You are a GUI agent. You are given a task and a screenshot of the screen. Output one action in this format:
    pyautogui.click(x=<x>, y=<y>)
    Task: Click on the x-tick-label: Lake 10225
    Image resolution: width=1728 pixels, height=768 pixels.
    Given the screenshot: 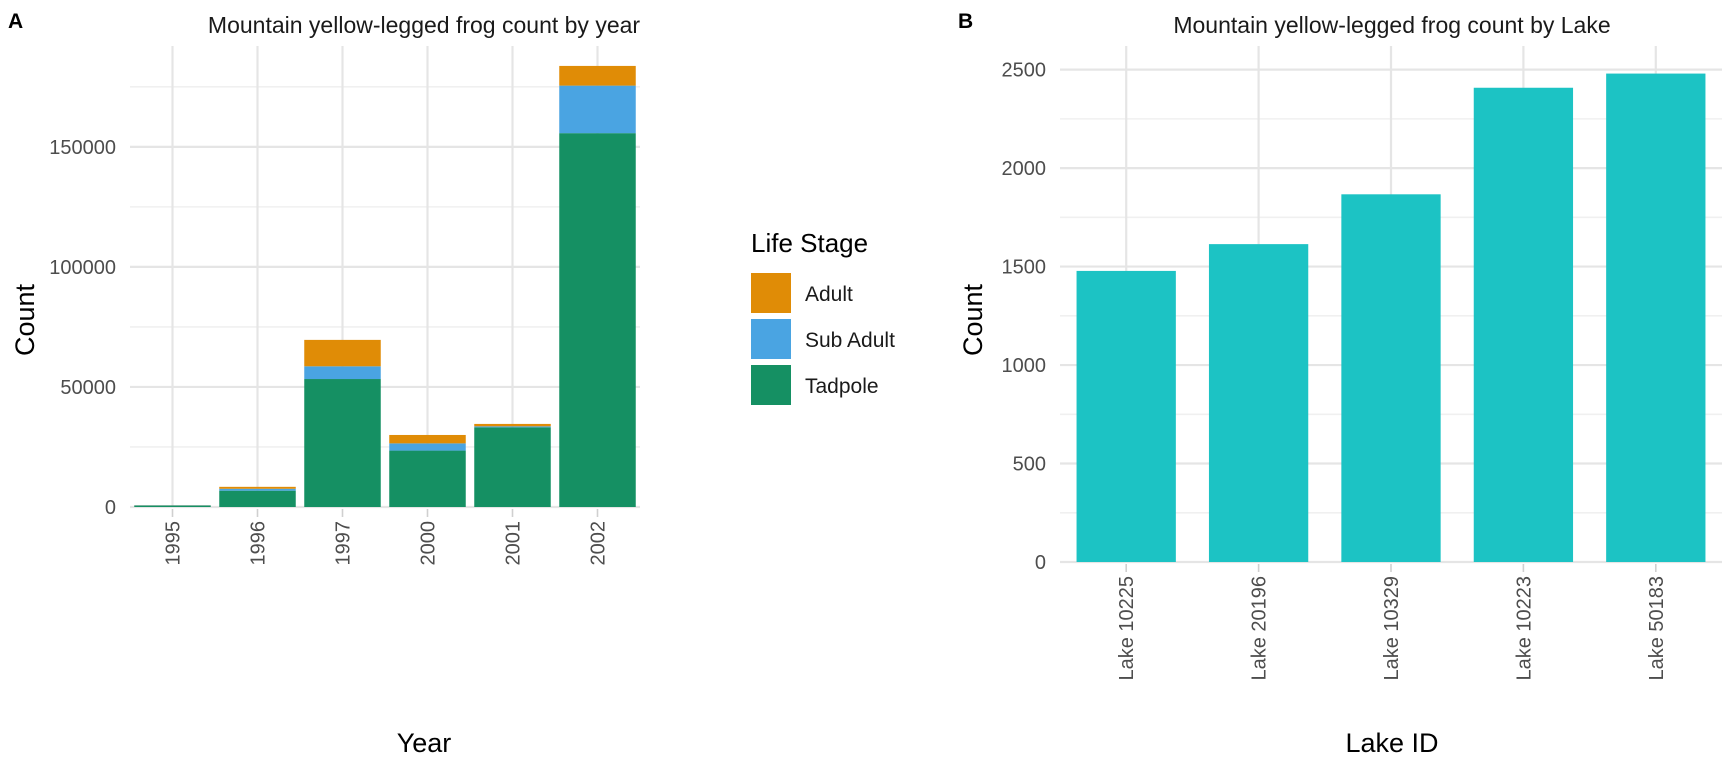 What is the action you would take?
    pyautogui.click(x=1127, y=628)
    